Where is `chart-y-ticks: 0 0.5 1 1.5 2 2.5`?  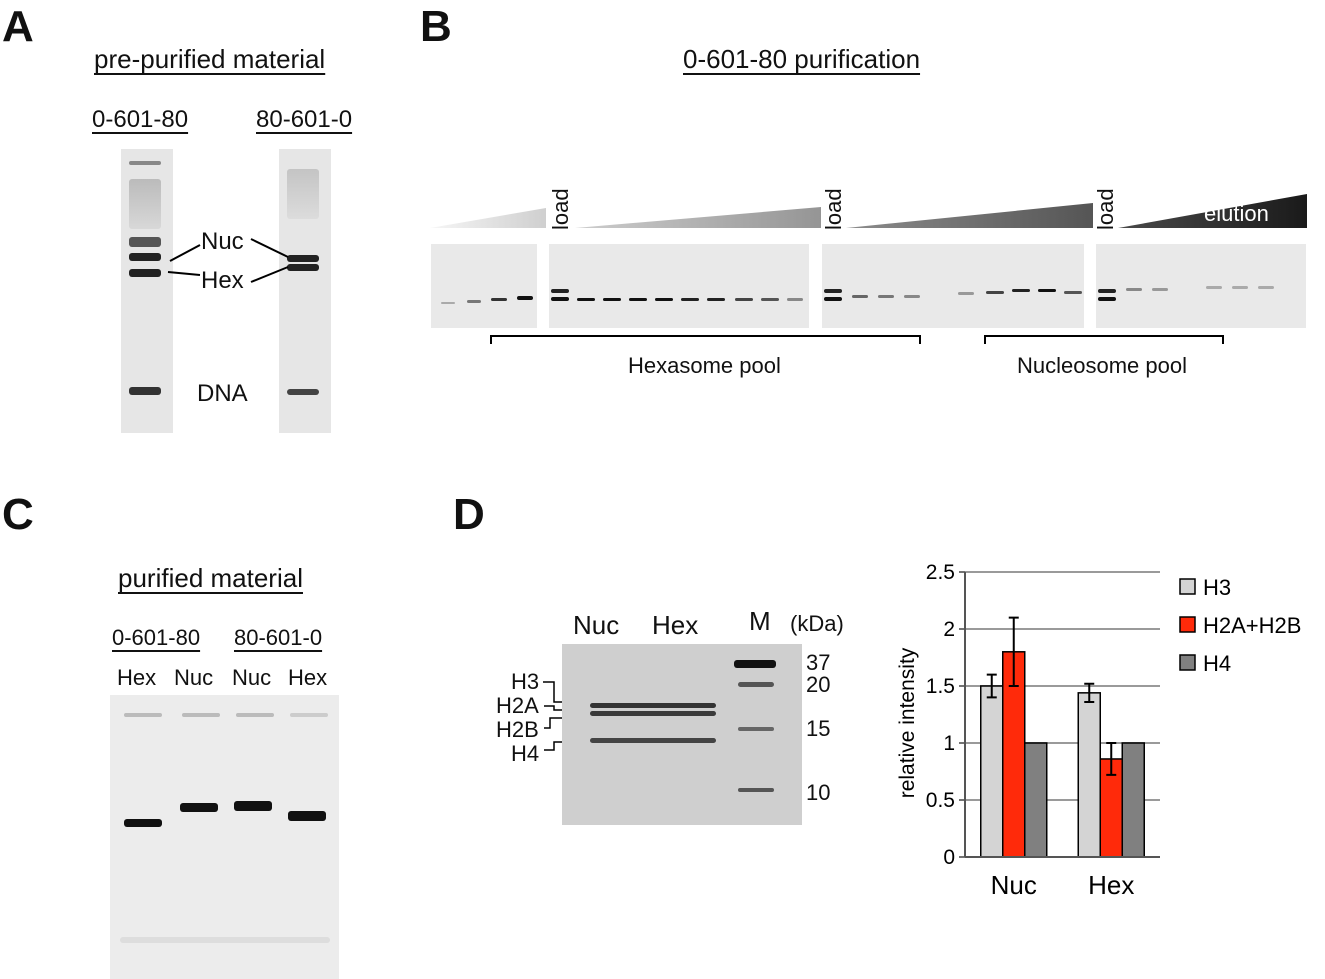
chart-y-ticks: 0 0.5 1 1.5 2 2.5 is located at coordinates (946, 715).